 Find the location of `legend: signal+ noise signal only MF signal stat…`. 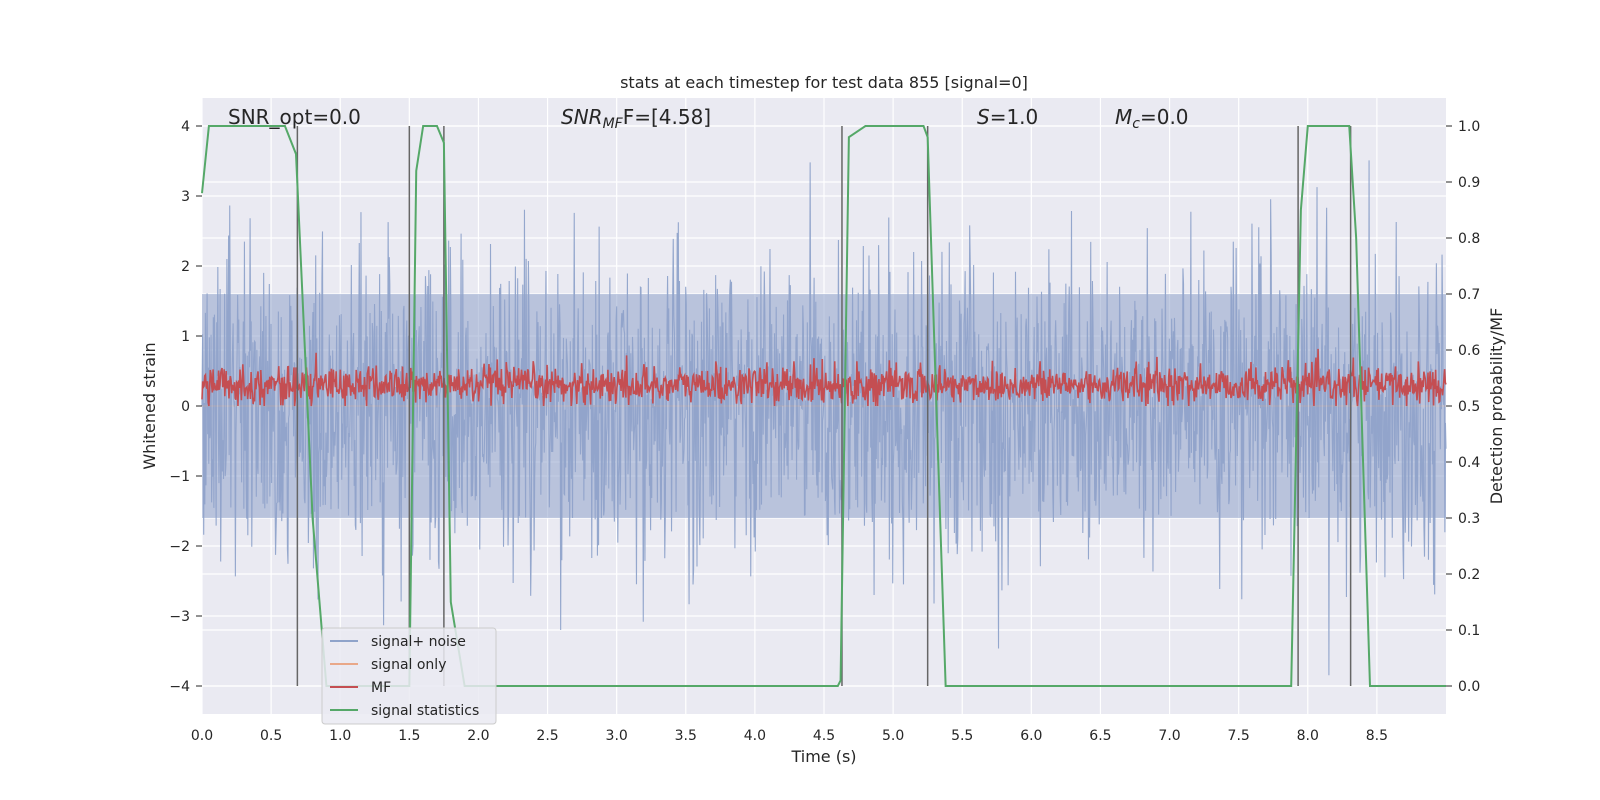

legend: signal+ noise signal only MF signal stat… is located at coordinates (409, 676).